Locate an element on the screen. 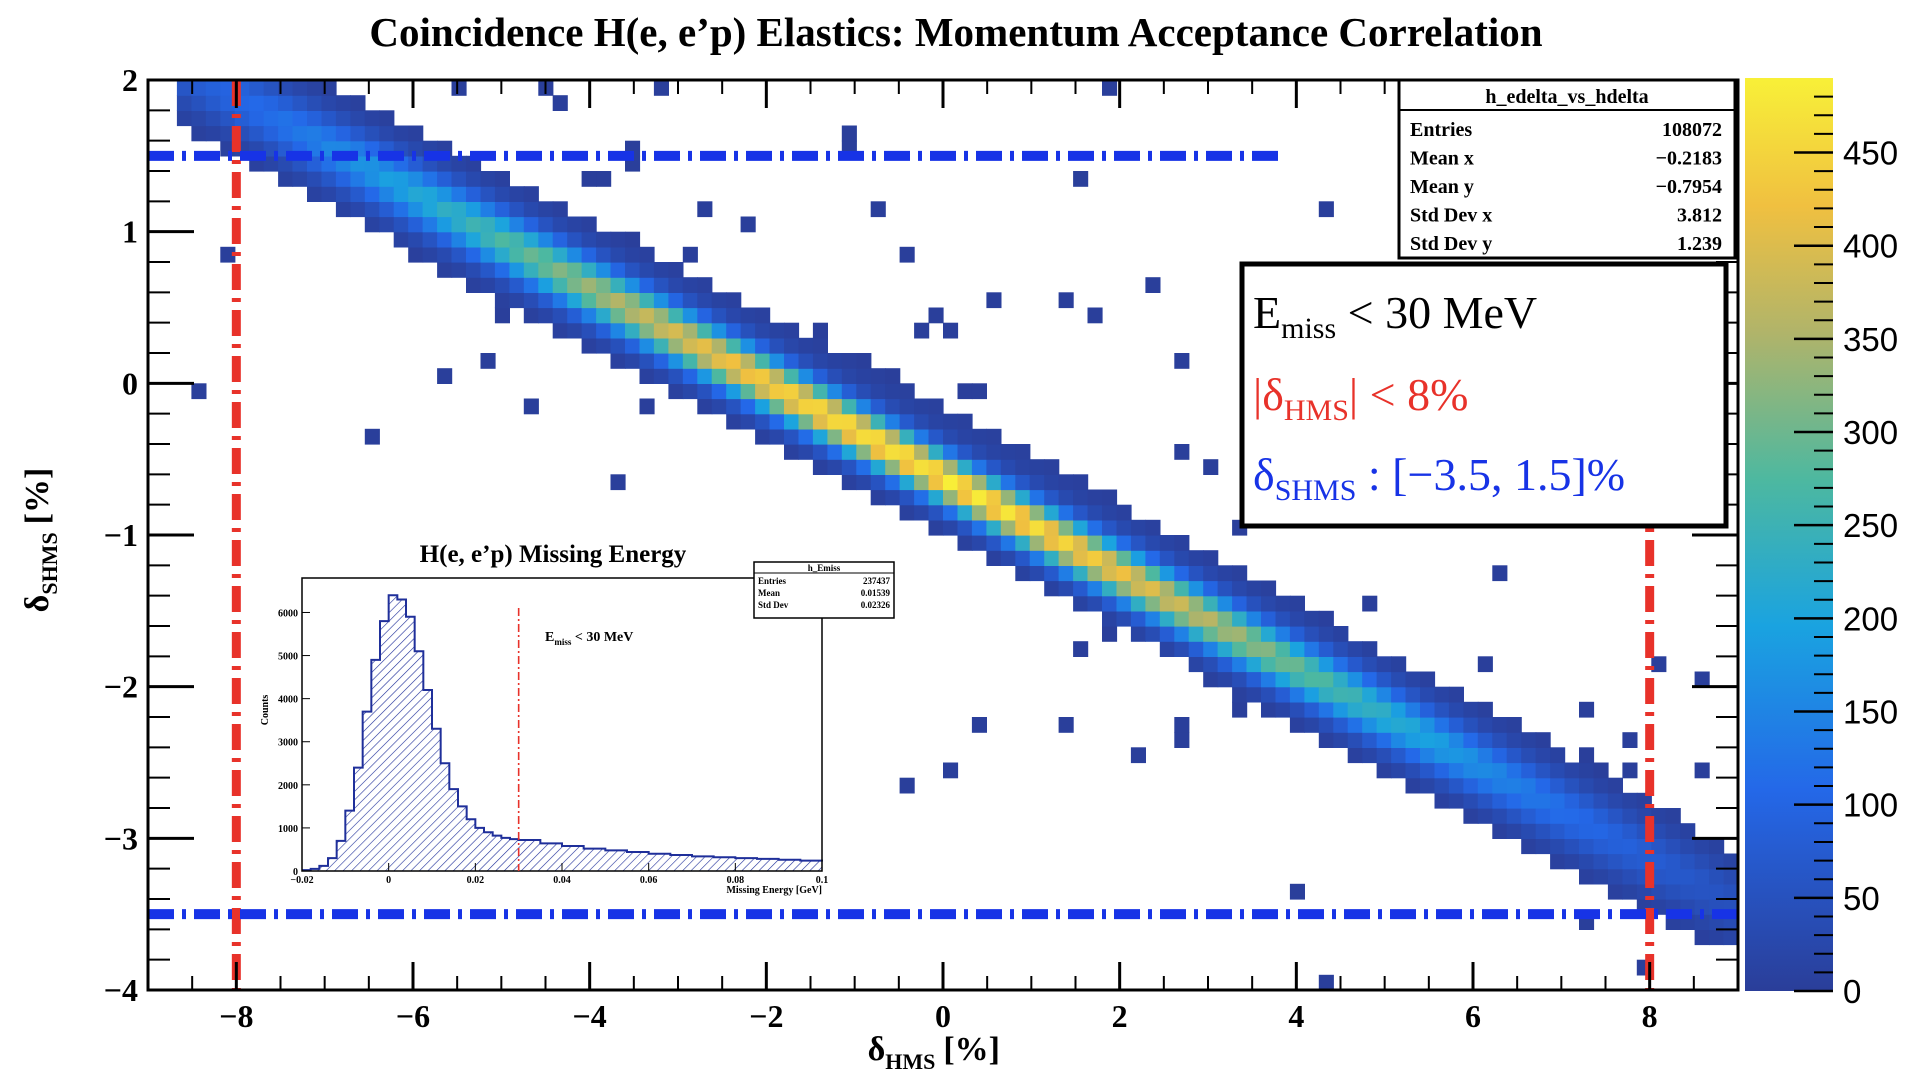 The height and width of the screenshot is (1084, 1912). colorbar-tick-label: 400 is located at coordinates (1870, 246).